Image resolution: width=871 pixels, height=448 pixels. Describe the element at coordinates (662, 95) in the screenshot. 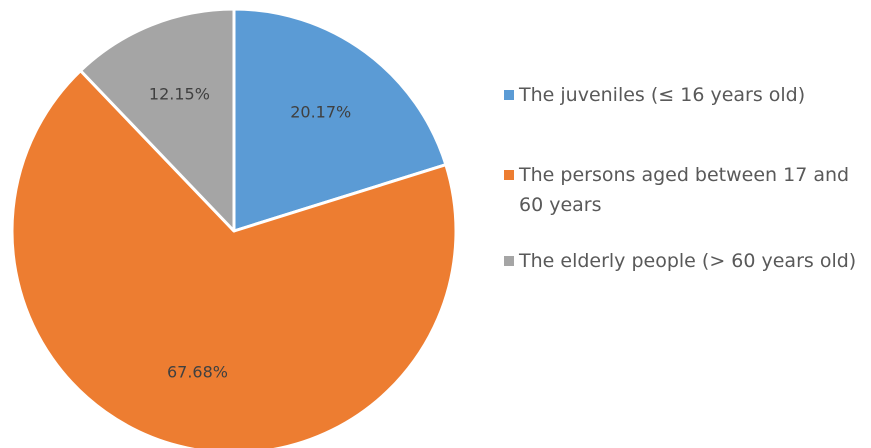

I see `legend-label-juveniles: The juveniles (≤ 16 years old)` at that location.